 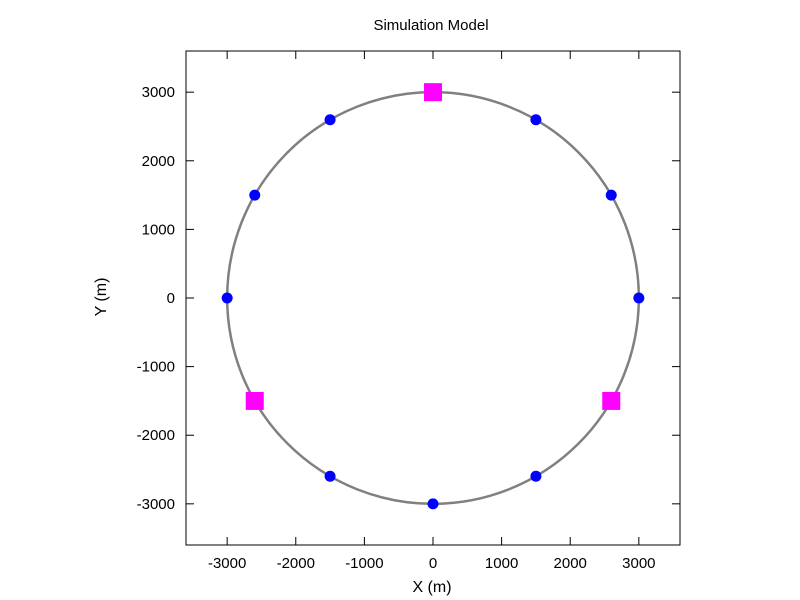 I want to click on y-tick-label: -2000, so click(x=156, y=435).